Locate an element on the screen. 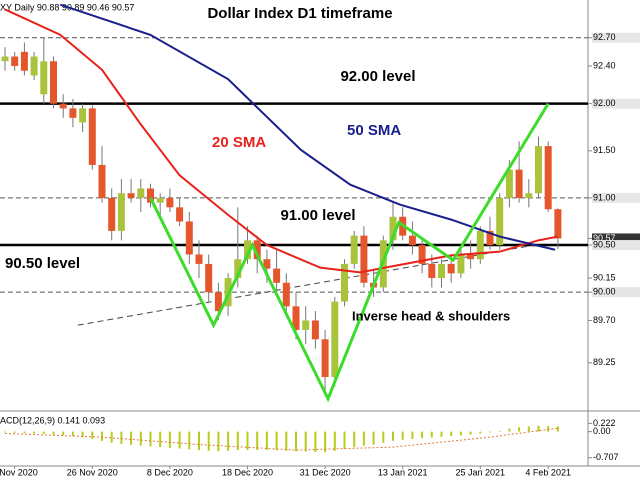 The height and width of the screenshot is (480, 640). y-tick-label: 89.70 is located at coordinates (604, 320).